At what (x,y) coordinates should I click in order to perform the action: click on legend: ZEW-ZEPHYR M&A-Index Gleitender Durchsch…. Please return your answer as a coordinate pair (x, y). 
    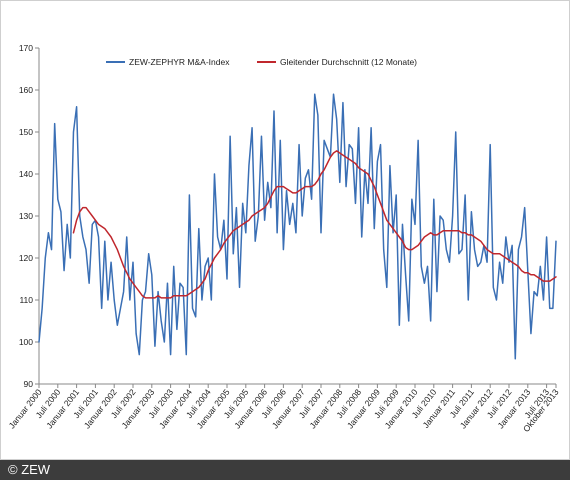
    Looking at the image, I should click on (261, 62).